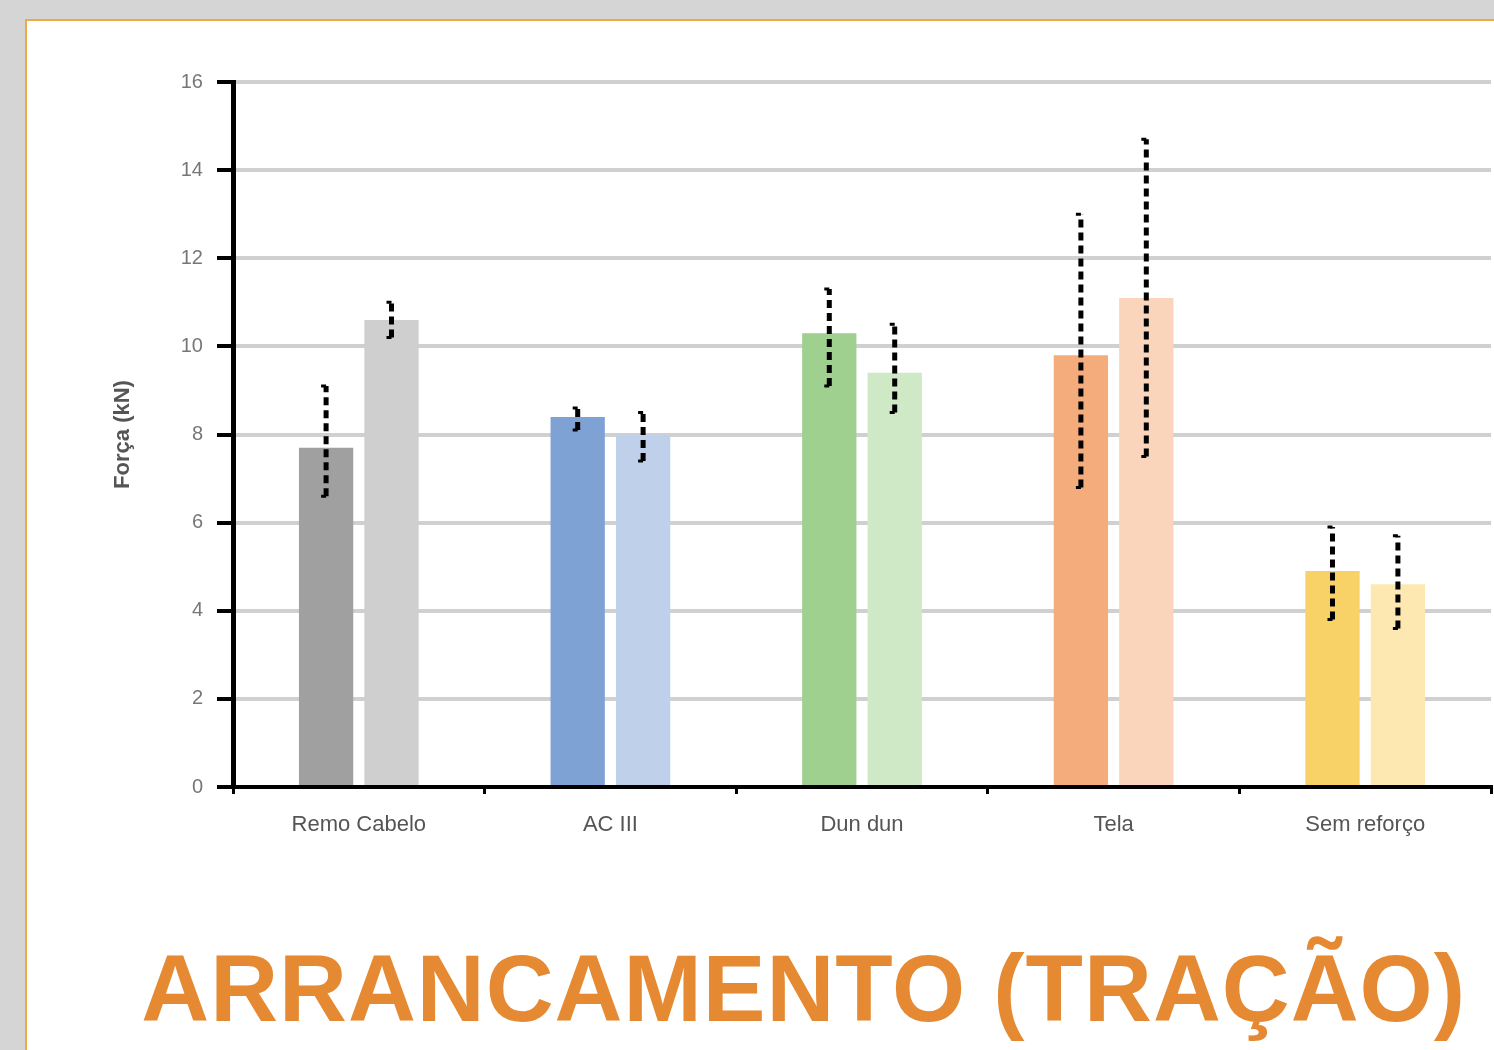 The width and height of the screenshot is (1494, 1050). I want to click on y-tick-label: 6, so click(197, 521).